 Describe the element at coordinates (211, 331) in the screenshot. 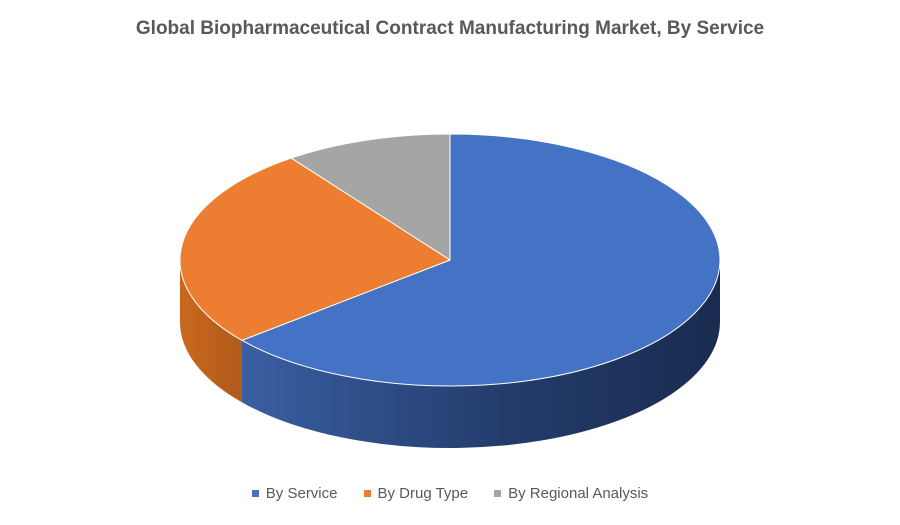

I see `pie-side-by-drug-type` at that location.